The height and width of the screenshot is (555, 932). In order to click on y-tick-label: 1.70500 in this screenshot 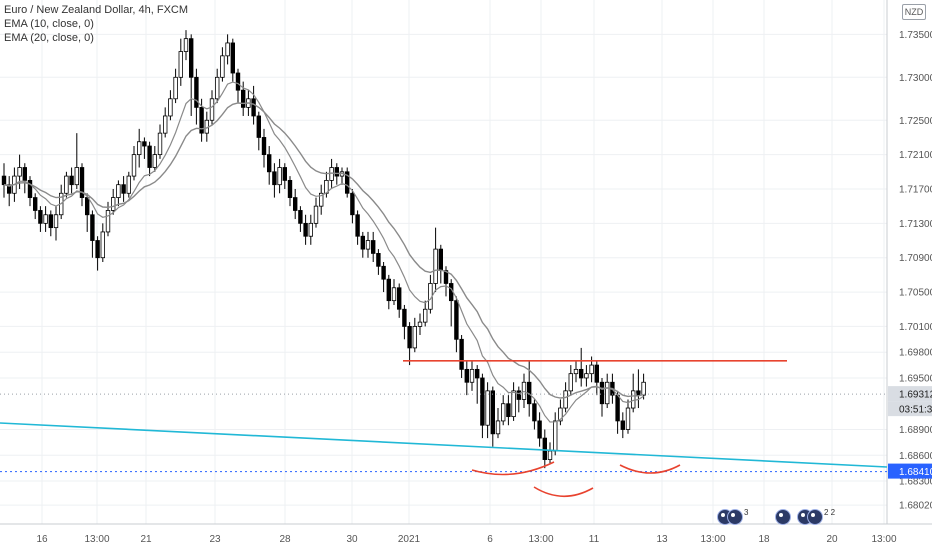, I will do `click(915, 293)`.